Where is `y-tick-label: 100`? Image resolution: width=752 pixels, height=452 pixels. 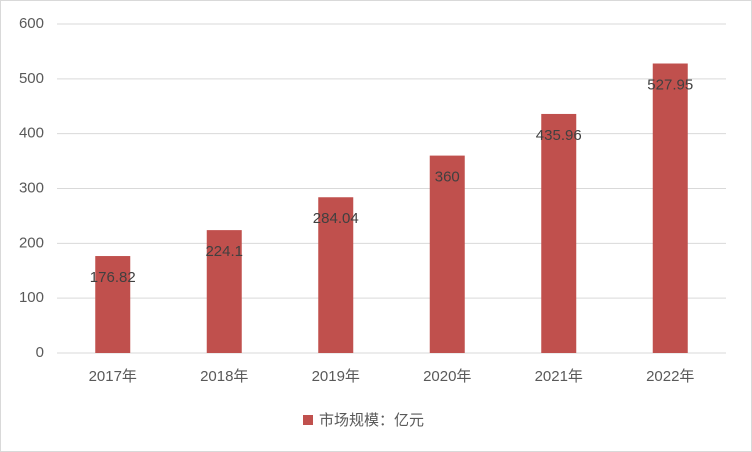 y-tick-label: 100 is located at coordinates (31, 297).